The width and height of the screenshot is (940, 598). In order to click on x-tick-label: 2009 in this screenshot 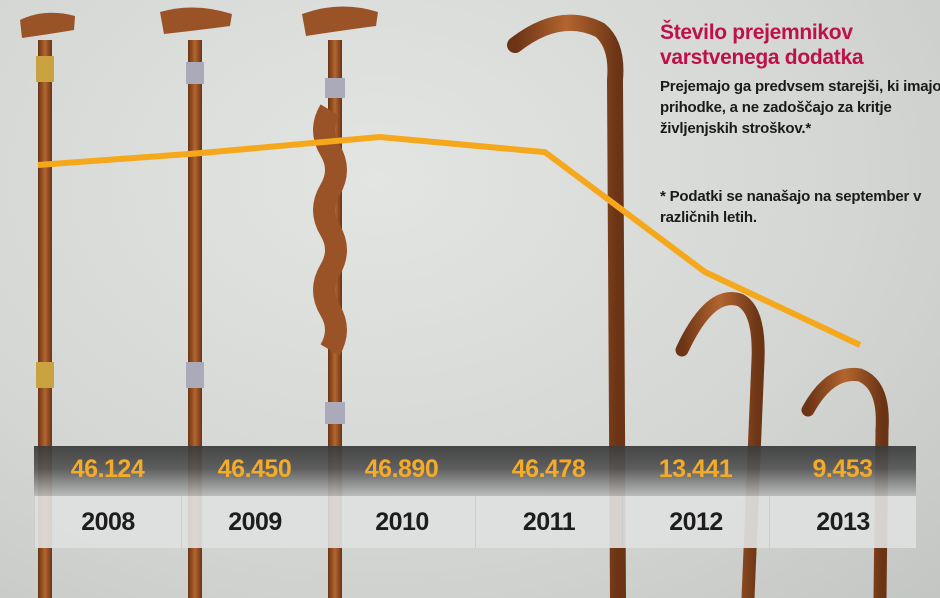, I will do `click(254, 522)`.